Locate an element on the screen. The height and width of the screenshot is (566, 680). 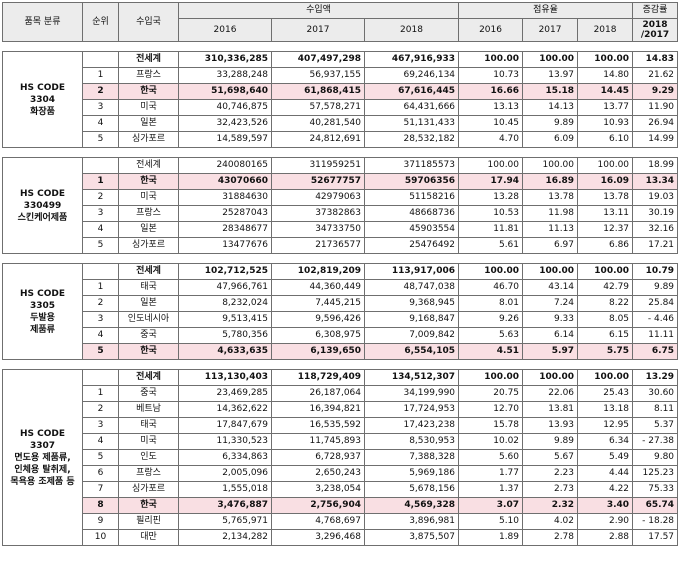
growth-cell: 11.11 is located at coordinates (655, 335).